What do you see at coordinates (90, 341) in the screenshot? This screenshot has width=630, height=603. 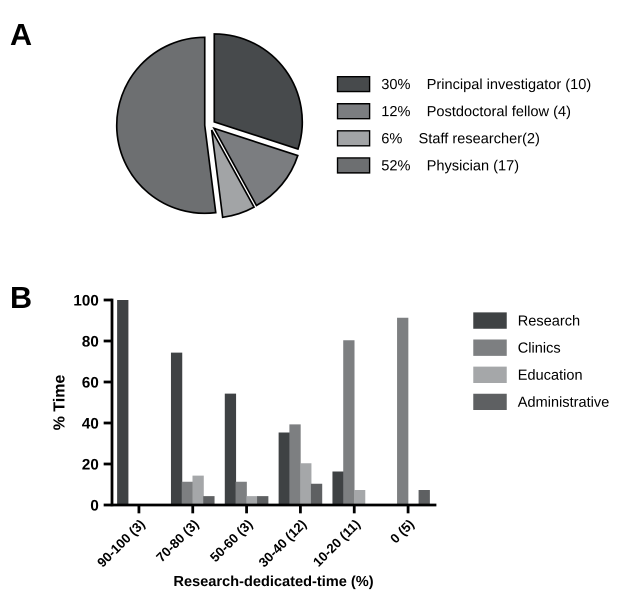 I see `y-tick-label: 80` at bounding box center [90, 341].